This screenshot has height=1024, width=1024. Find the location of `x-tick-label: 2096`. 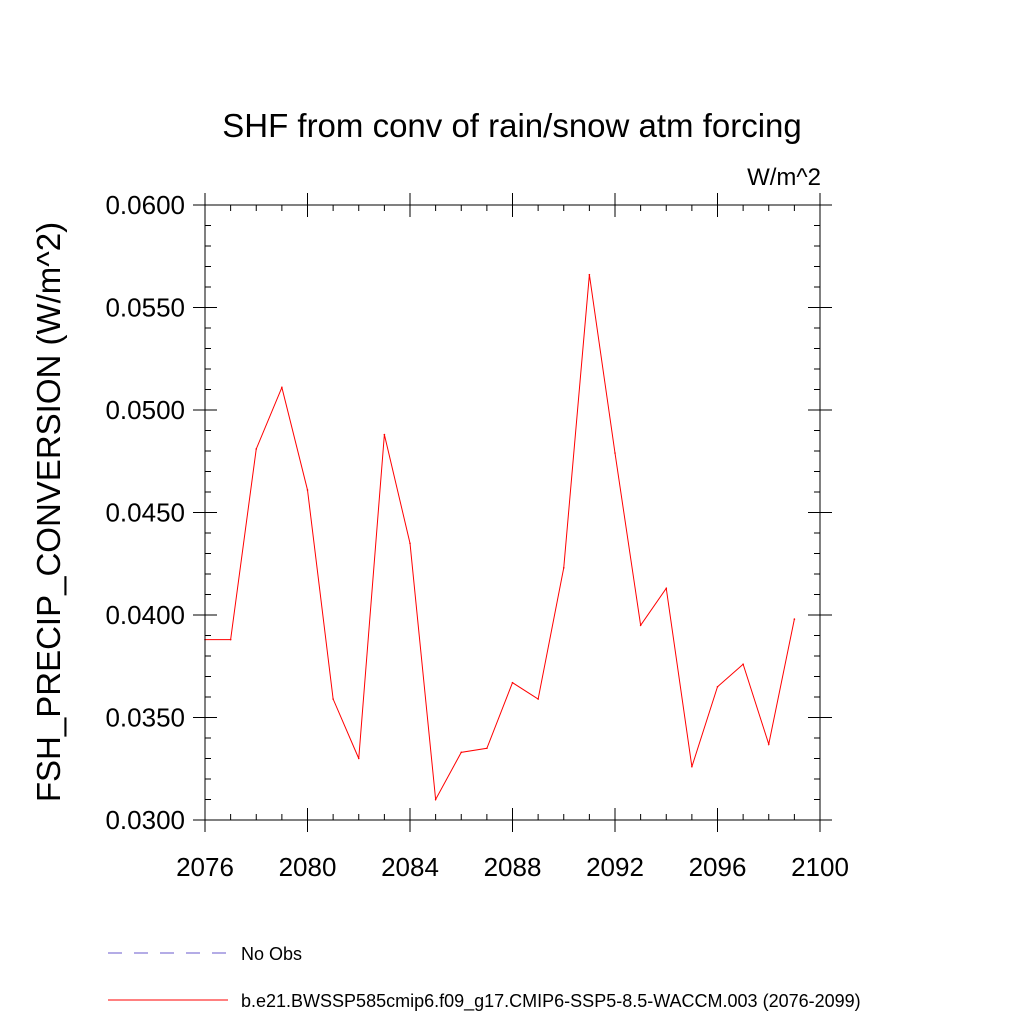

x-tick-label: 2096 is located at coordinates (718, 867).